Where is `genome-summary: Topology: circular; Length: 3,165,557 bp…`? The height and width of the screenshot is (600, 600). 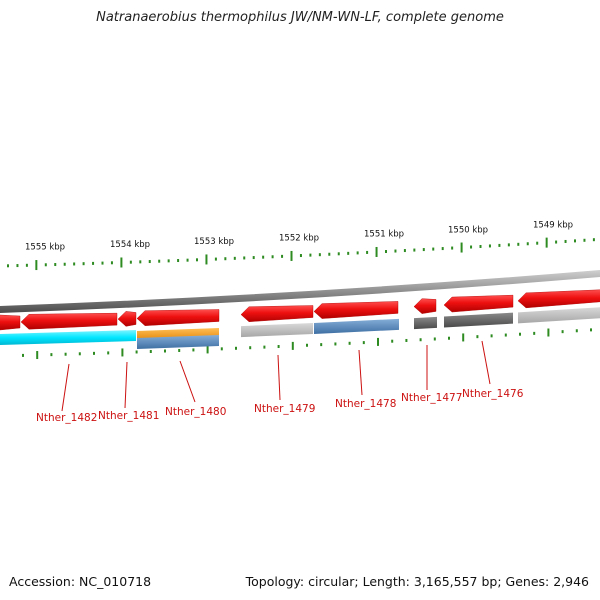
genome-summary: Topology: circular; Length: 3,165,557 bp… is located at coordinates (417, 581).